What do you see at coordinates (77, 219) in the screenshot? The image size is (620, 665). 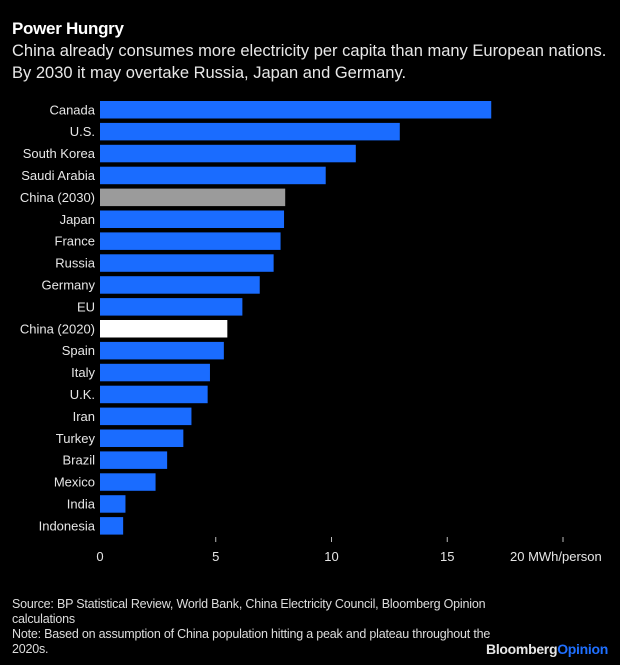 I see `category-label-japan: Japan` at bounding box center [77, 219].